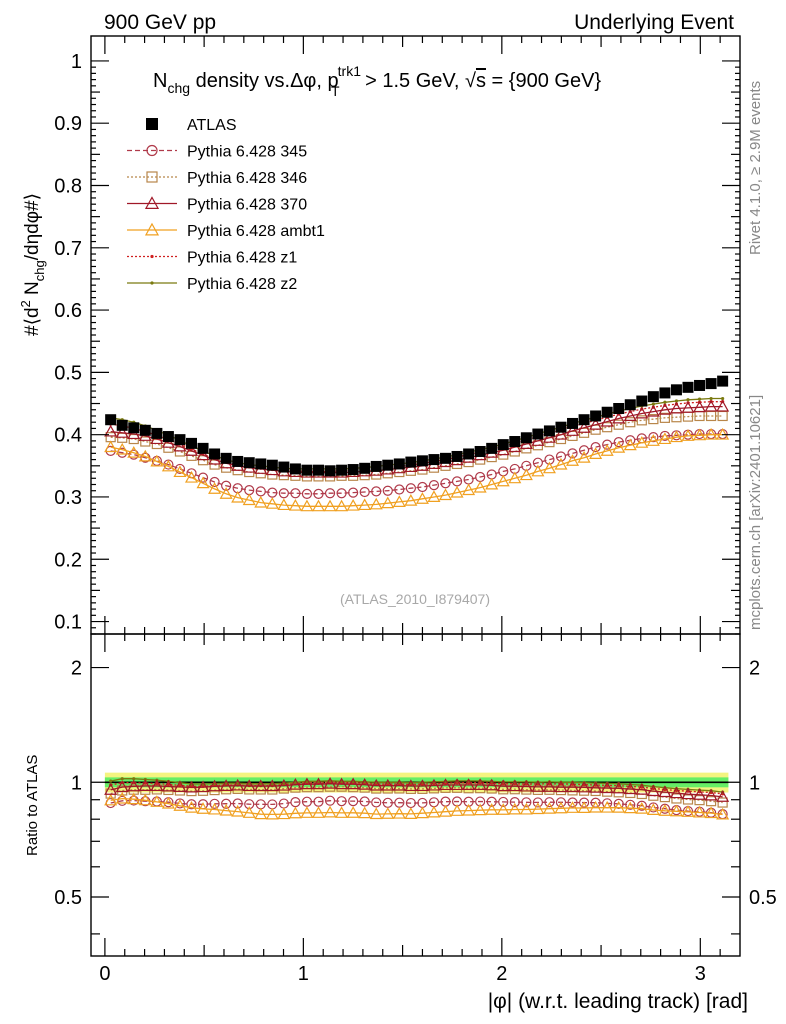 This screenshot has width=786, height=1024. What do you see at coordinates (688, 400) in the screenshot?
I see `point-pythia-6-428-z2` at bounding box center [688, 400].